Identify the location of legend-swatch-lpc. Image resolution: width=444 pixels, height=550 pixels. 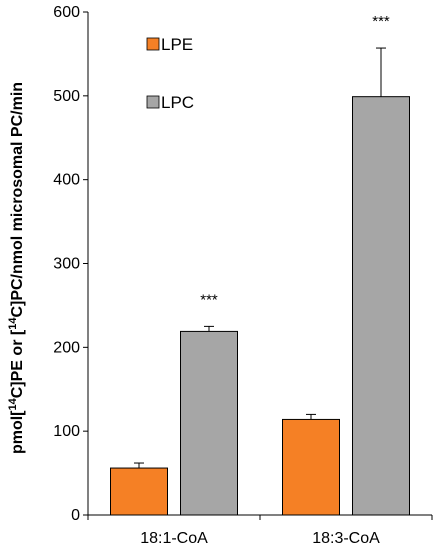
(153, 102).